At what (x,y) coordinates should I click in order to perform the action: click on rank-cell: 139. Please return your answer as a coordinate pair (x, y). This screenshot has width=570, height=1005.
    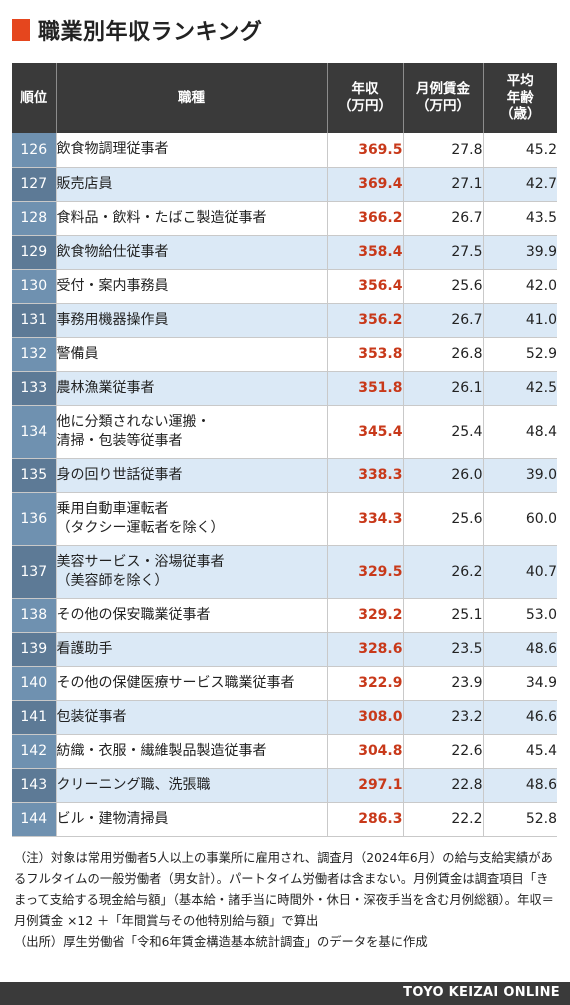
    Looking at the image, I should click on (34, 649).